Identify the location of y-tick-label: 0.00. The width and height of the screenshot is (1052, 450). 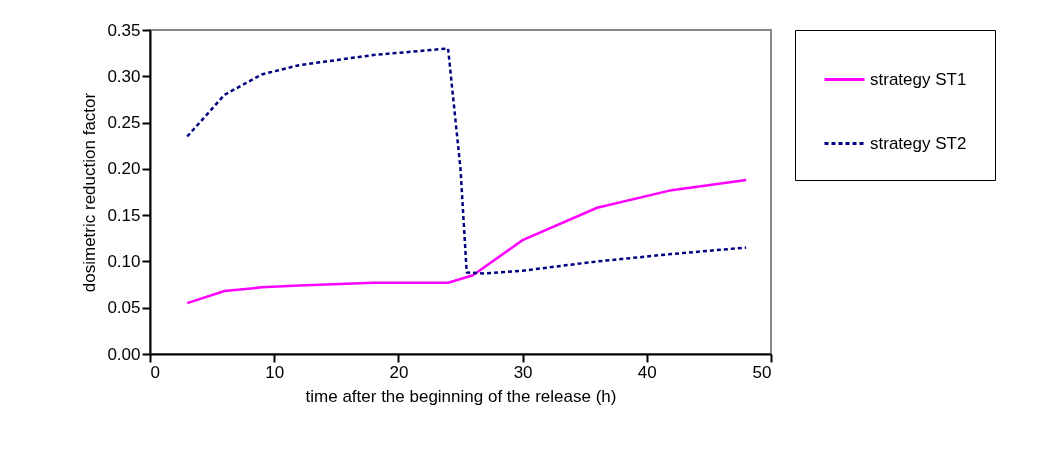
(124, 354).